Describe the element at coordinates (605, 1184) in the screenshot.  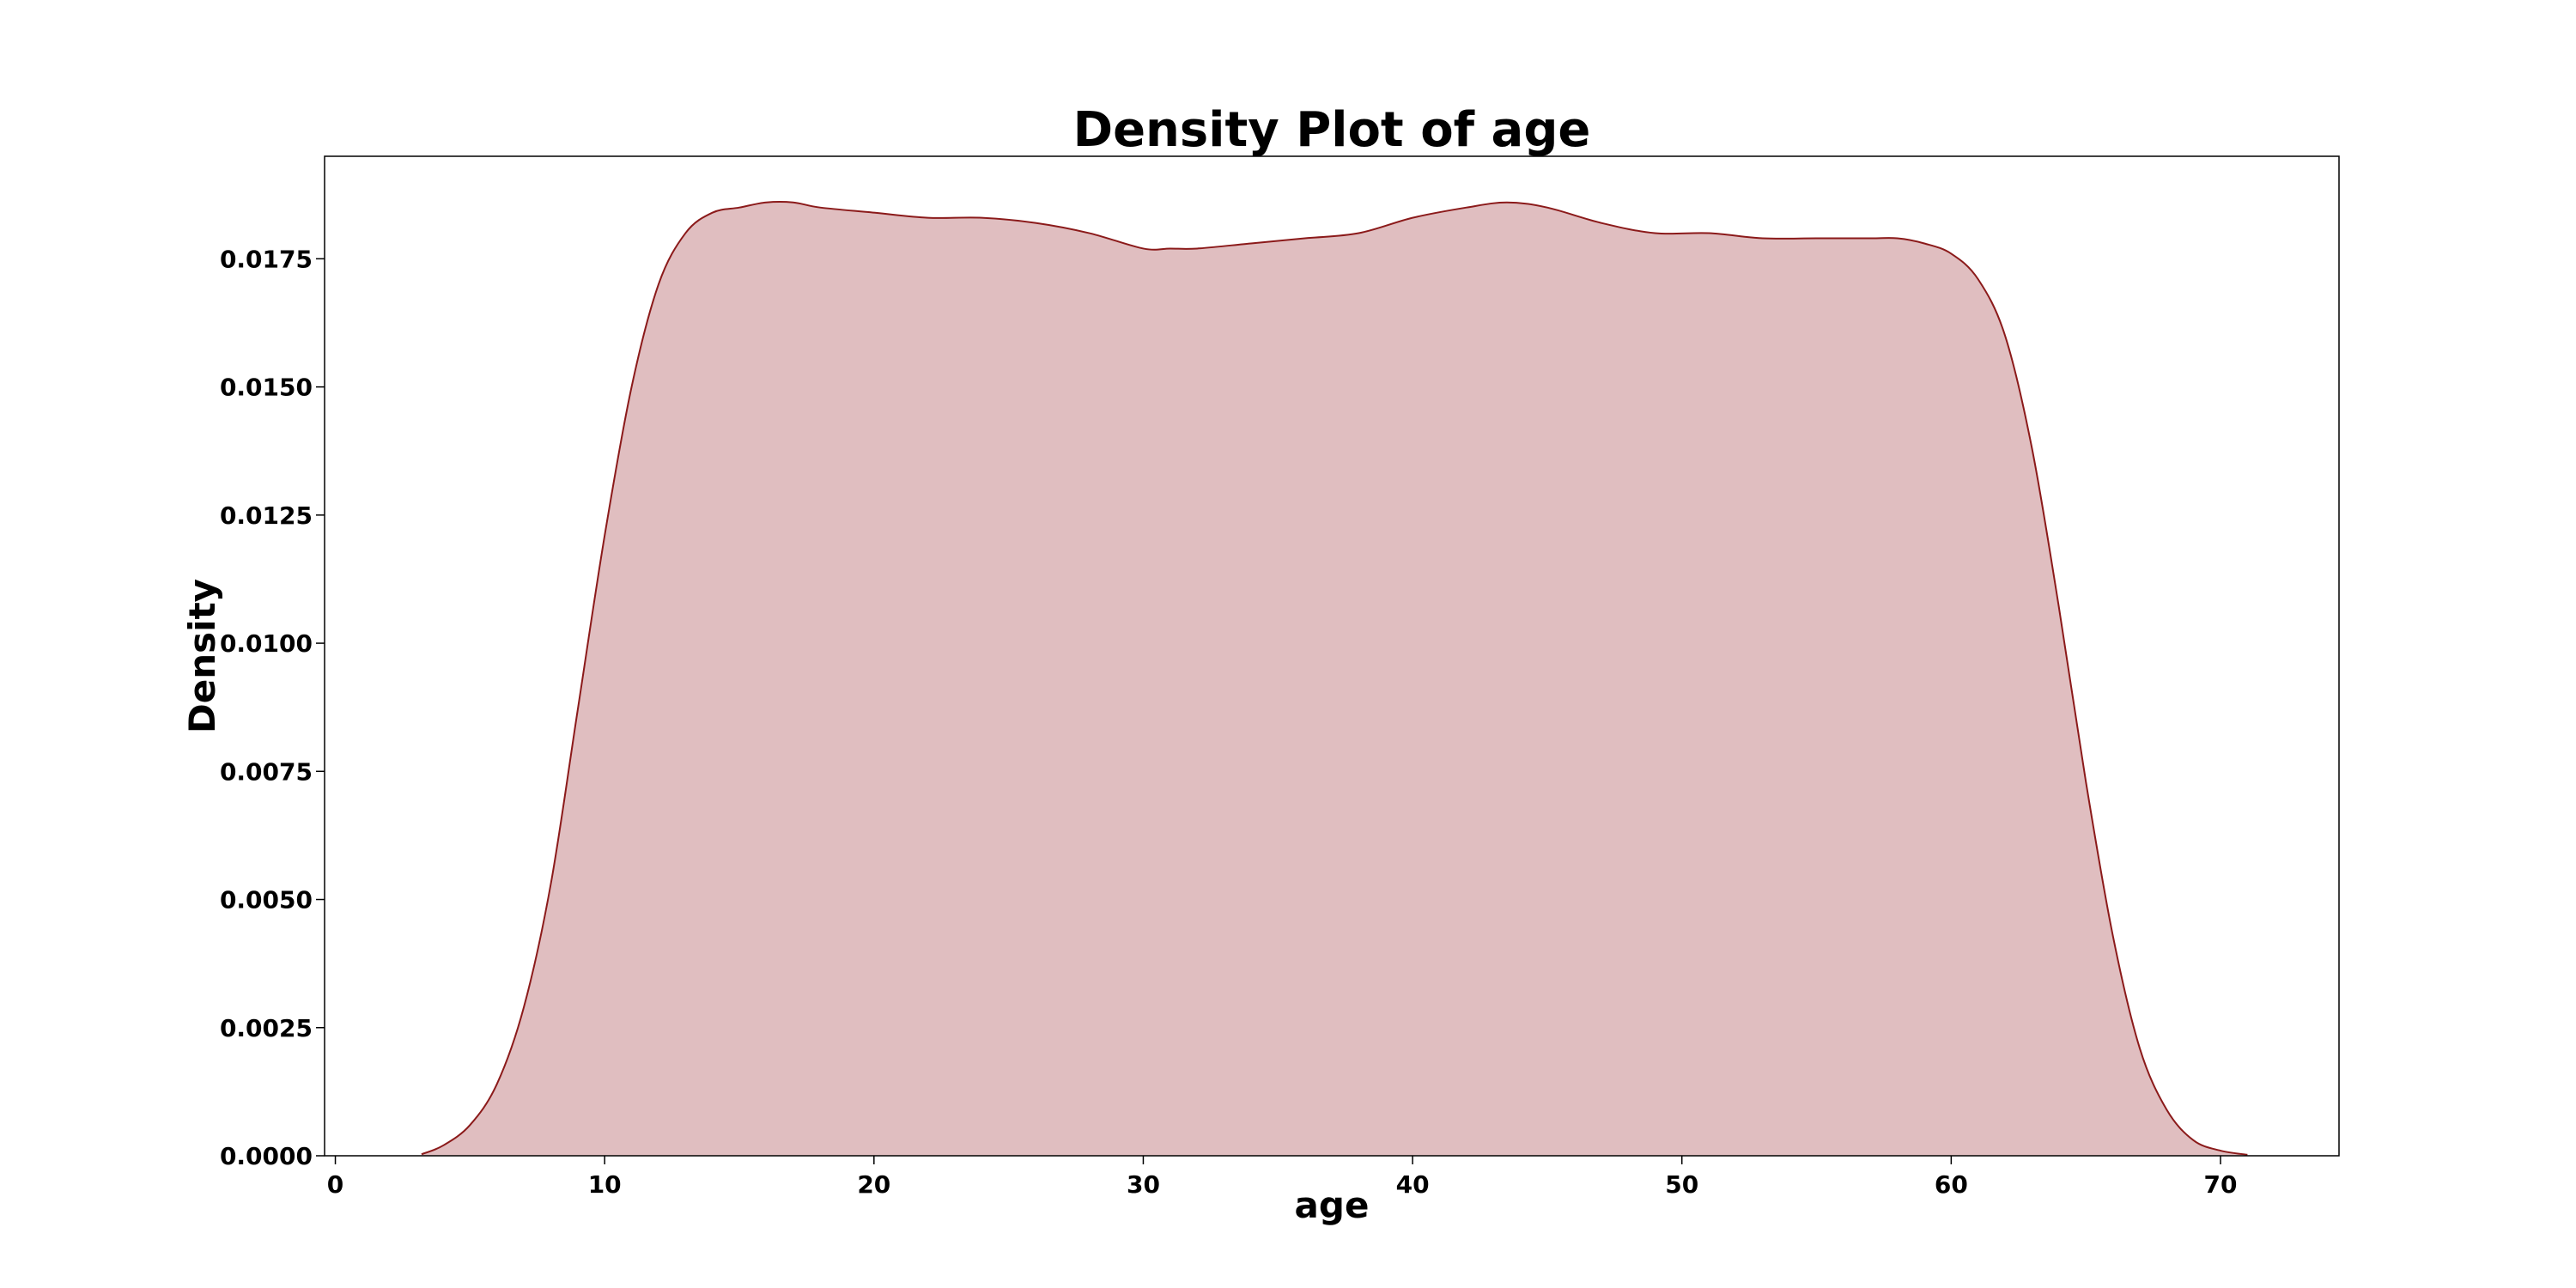
I see `x-tick-label: 10` at that location.